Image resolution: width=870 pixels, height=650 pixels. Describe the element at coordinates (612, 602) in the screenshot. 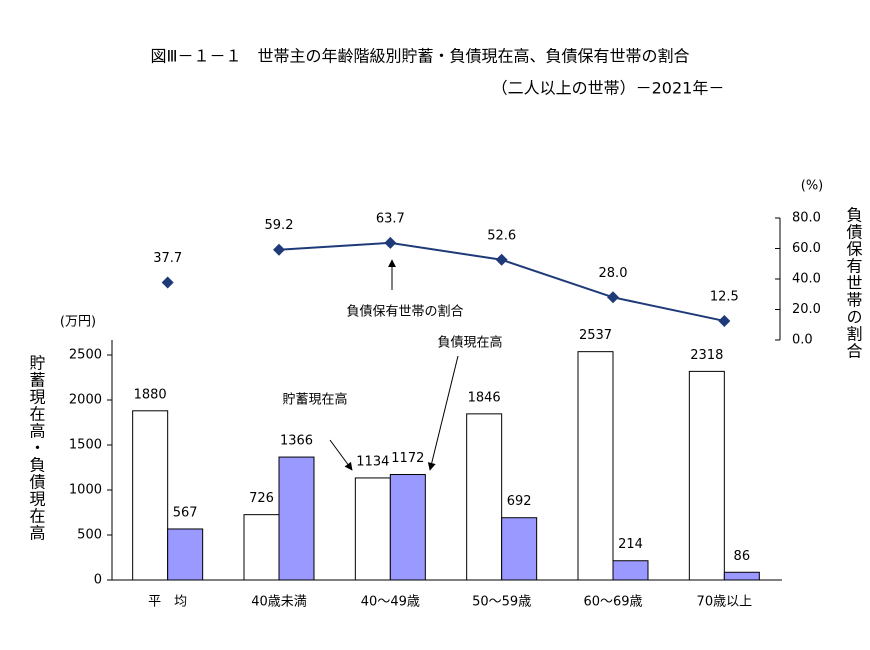

I see `x-tick-label: 60～69歳` at that location.